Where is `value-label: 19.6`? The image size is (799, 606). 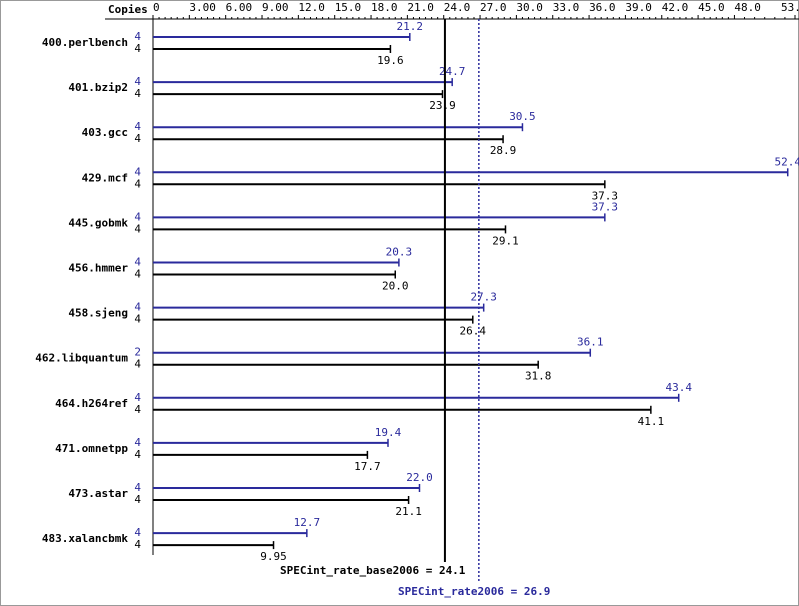
value-label: 19.6 is located at coordinates (390, 60).